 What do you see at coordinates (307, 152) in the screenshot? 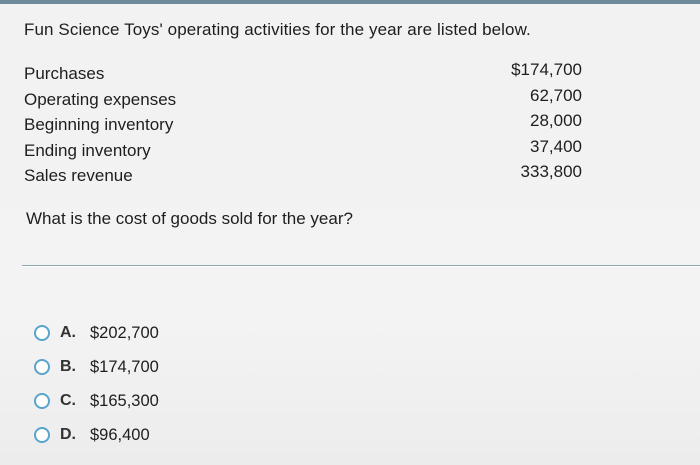
I see `table-row: Ending inventory 37,400` at bounding box center [307, 152].